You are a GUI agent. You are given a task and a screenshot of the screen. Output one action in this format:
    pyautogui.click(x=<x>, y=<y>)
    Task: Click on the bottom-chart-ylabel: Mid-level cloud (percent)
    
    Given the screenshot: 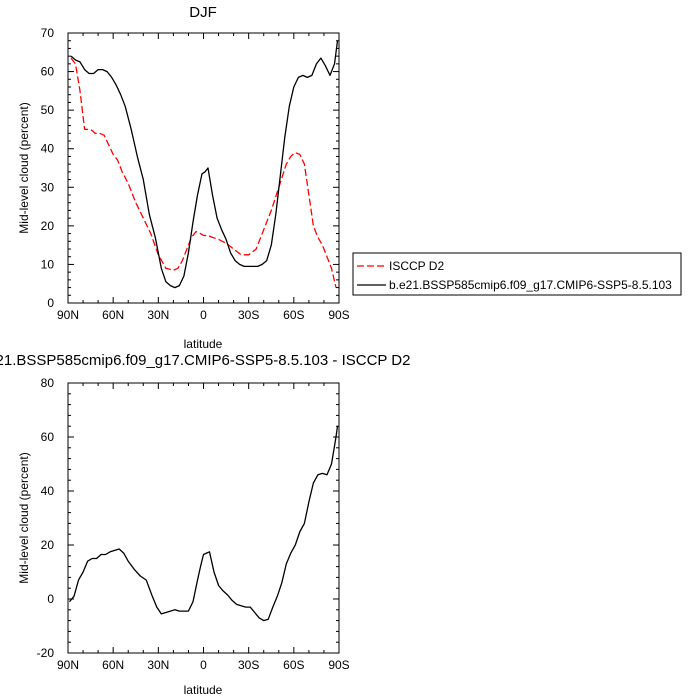 What is the action you would take?
    pyautogui.click(x=24, y=517)
    